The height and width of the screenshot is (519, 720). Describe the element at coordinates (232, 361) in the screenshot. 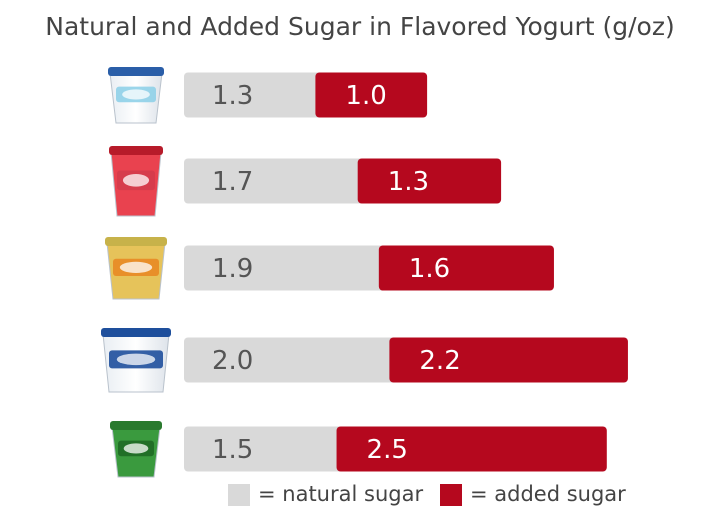

I see `label-natural-3: 2.0` at that location.